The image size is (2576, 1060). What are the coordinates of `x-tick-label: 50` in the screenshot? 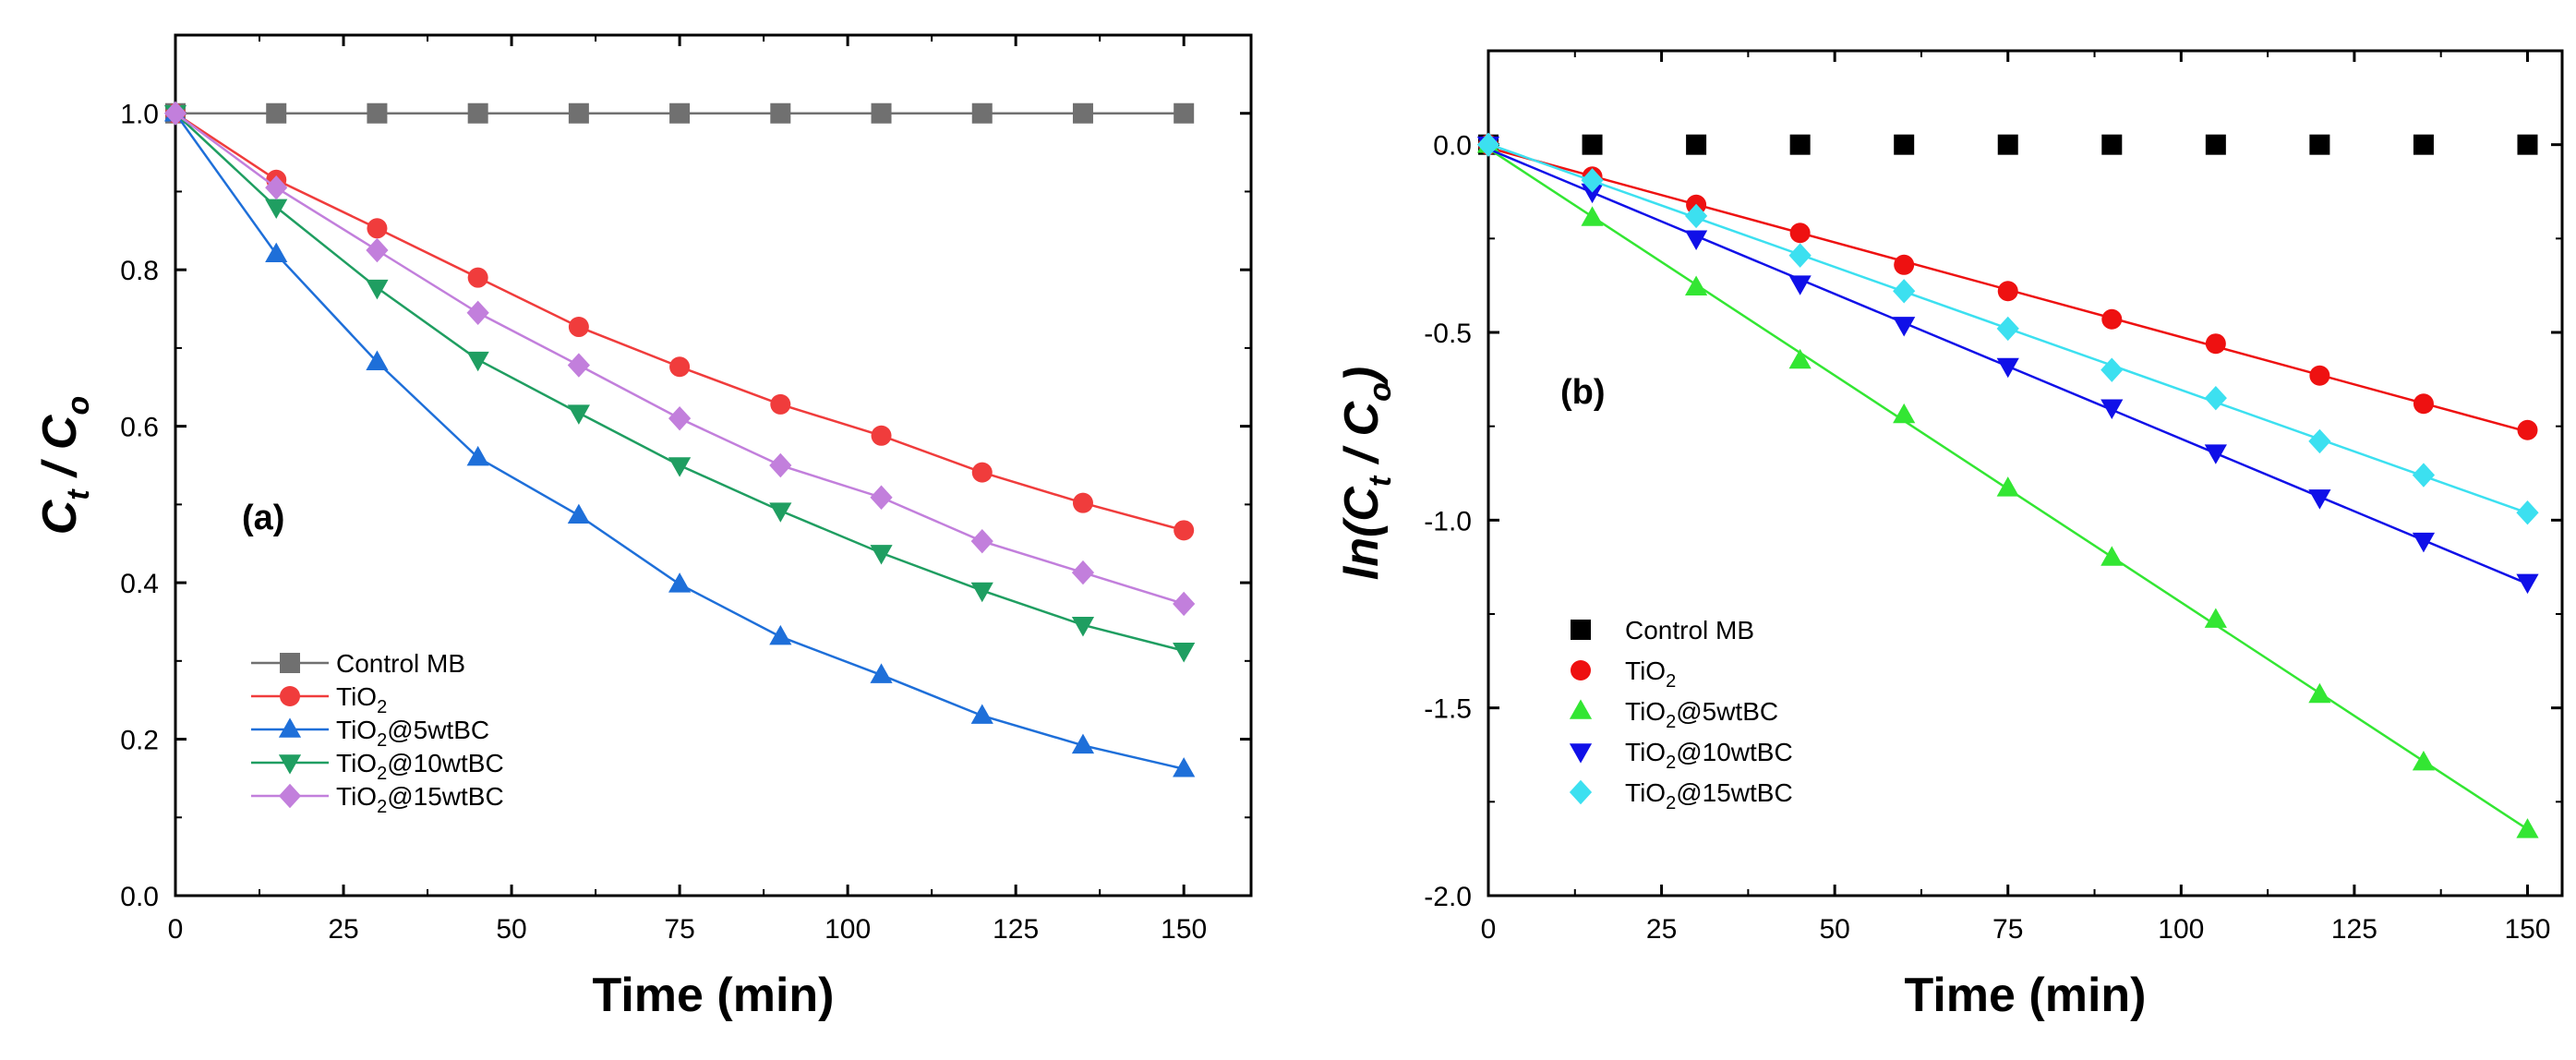 It's located at (511, 929).